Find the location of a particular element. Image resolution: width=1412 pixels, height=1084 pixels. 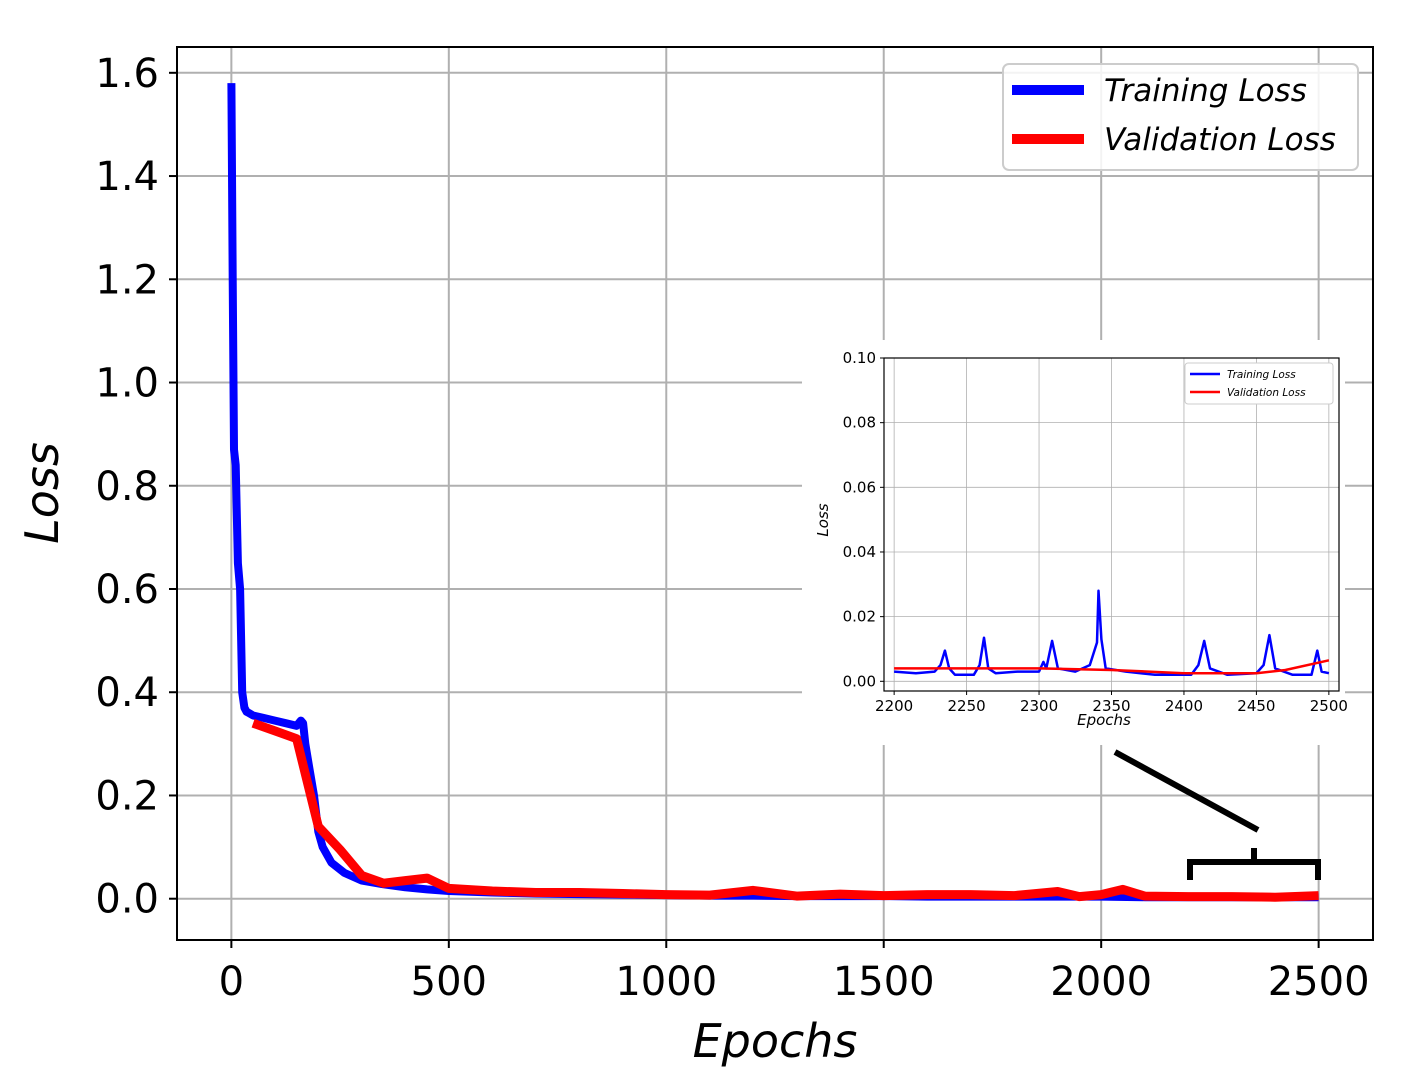

inset-y-tick-label: 0.06 is located at coordinates (859, 487).